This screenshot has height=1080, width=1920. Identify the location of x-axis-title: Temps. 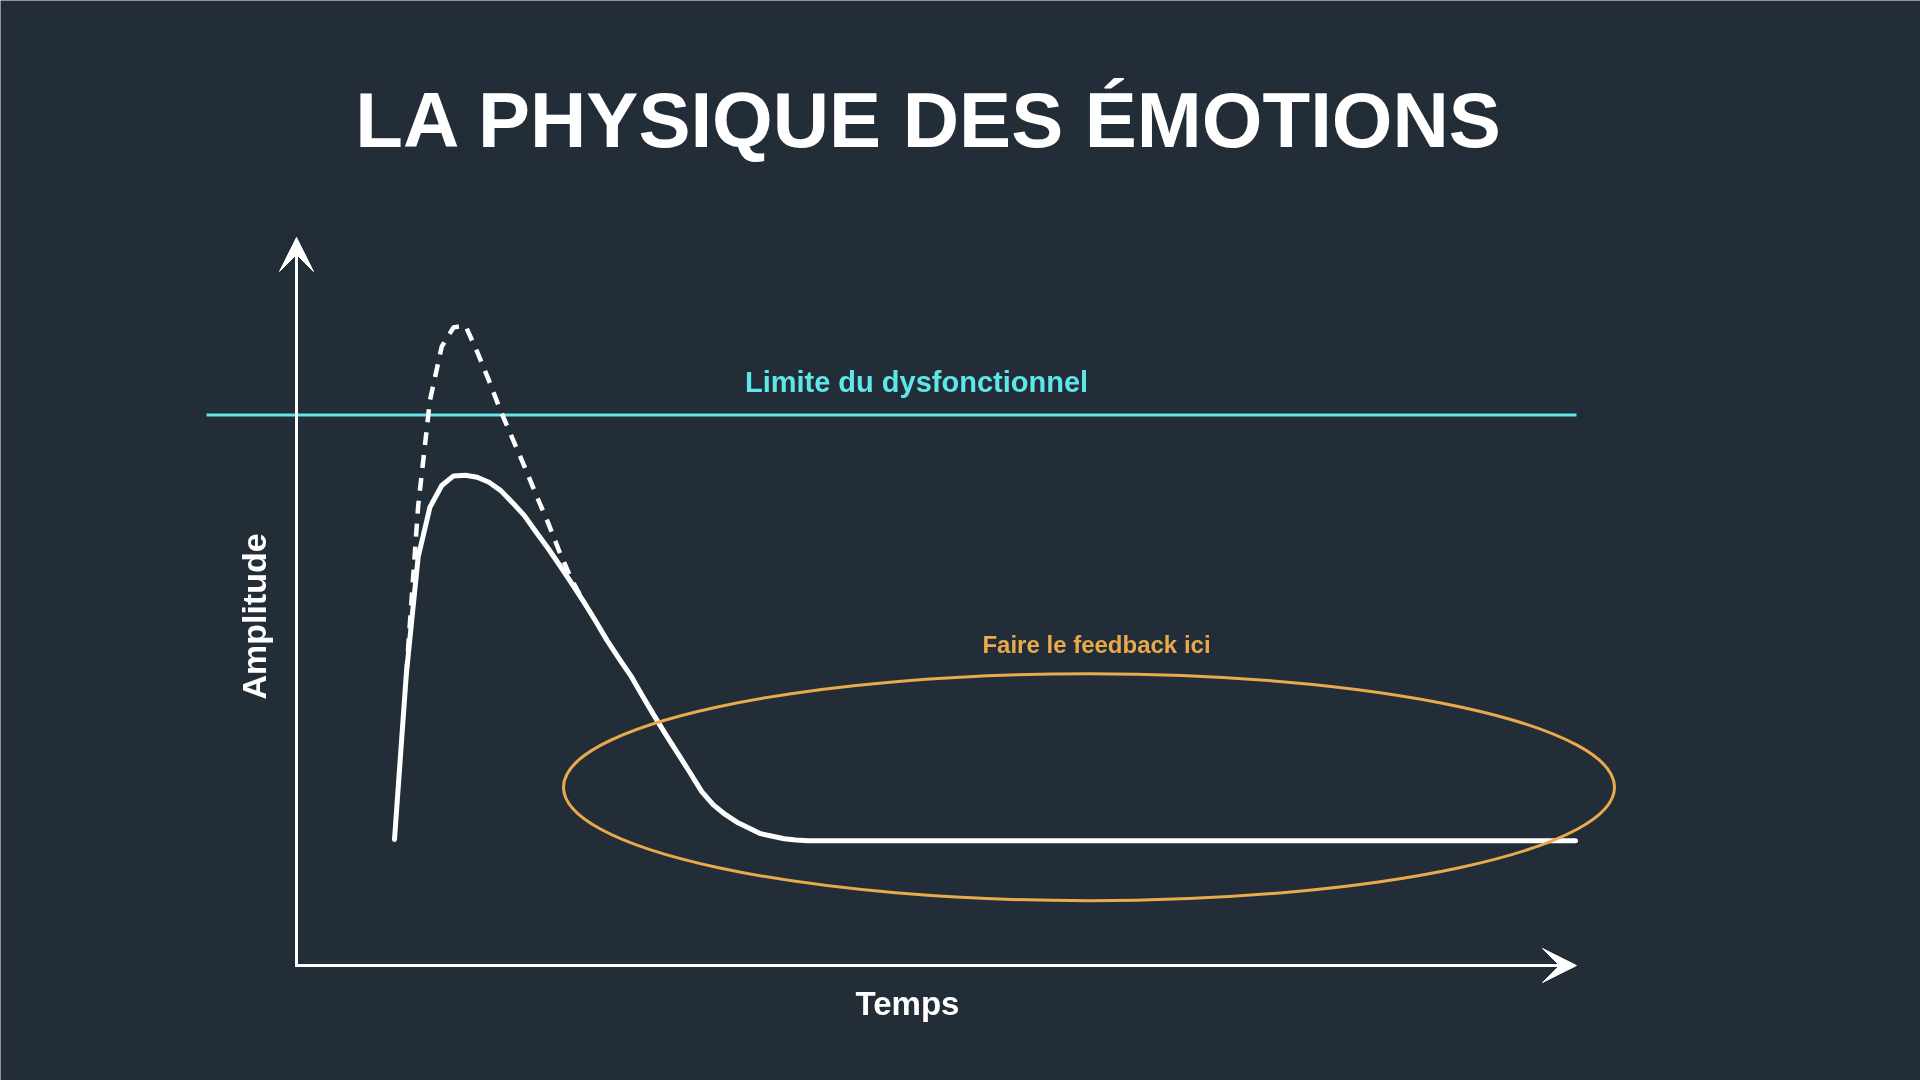
(907, 1003).